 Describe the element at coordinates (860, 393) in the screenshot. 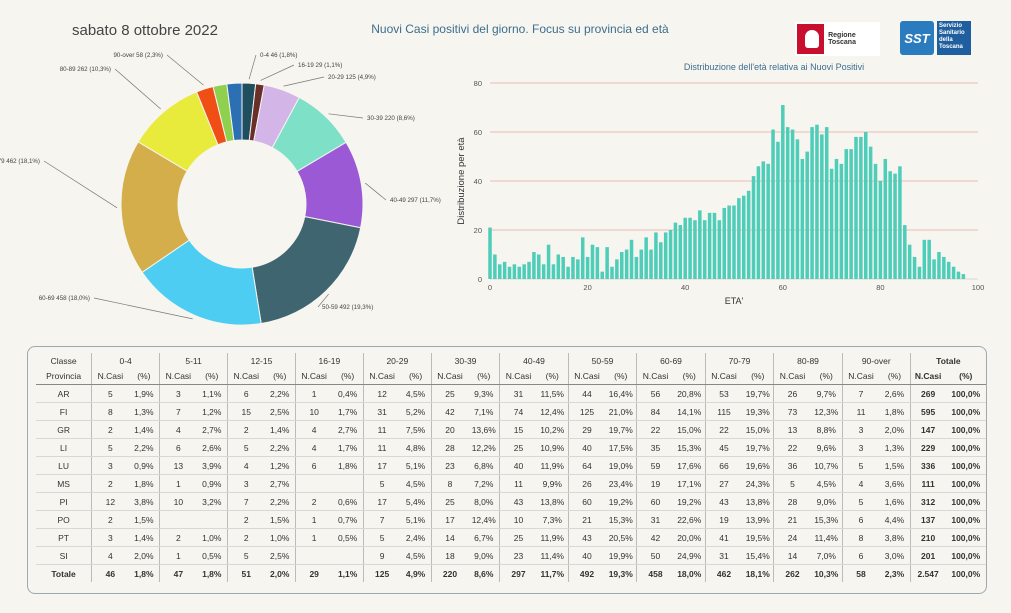

I see `ncasi-cell: 7` at that location.